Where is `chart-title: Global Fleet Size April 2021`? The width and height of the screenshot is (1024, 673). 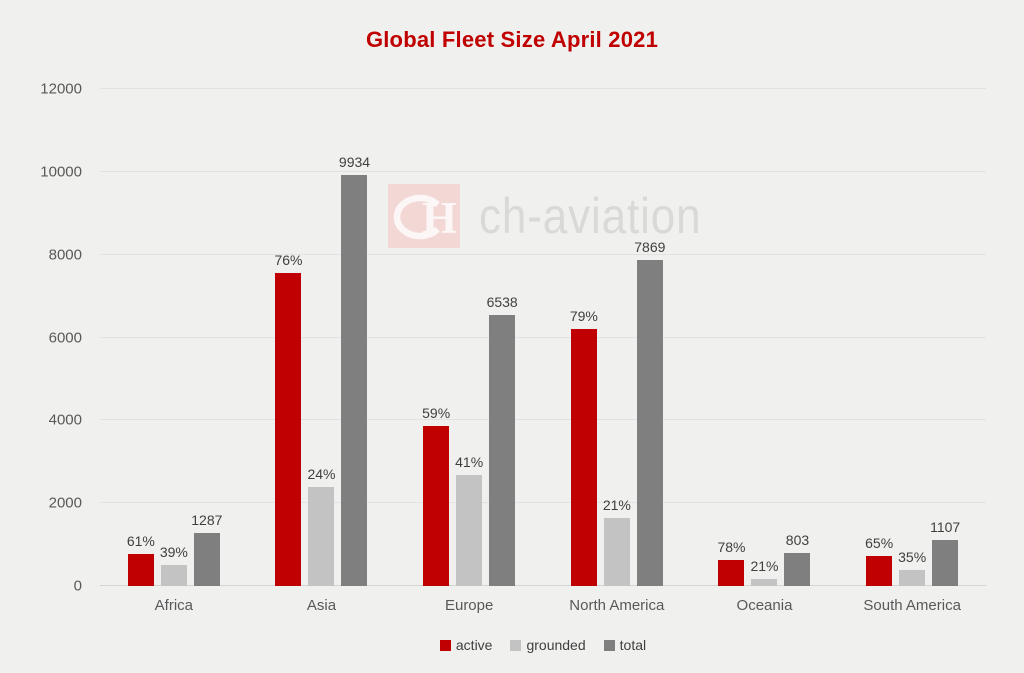 chart-title: Global Fleet Size April 2021 is located at coordinates (512, 39).